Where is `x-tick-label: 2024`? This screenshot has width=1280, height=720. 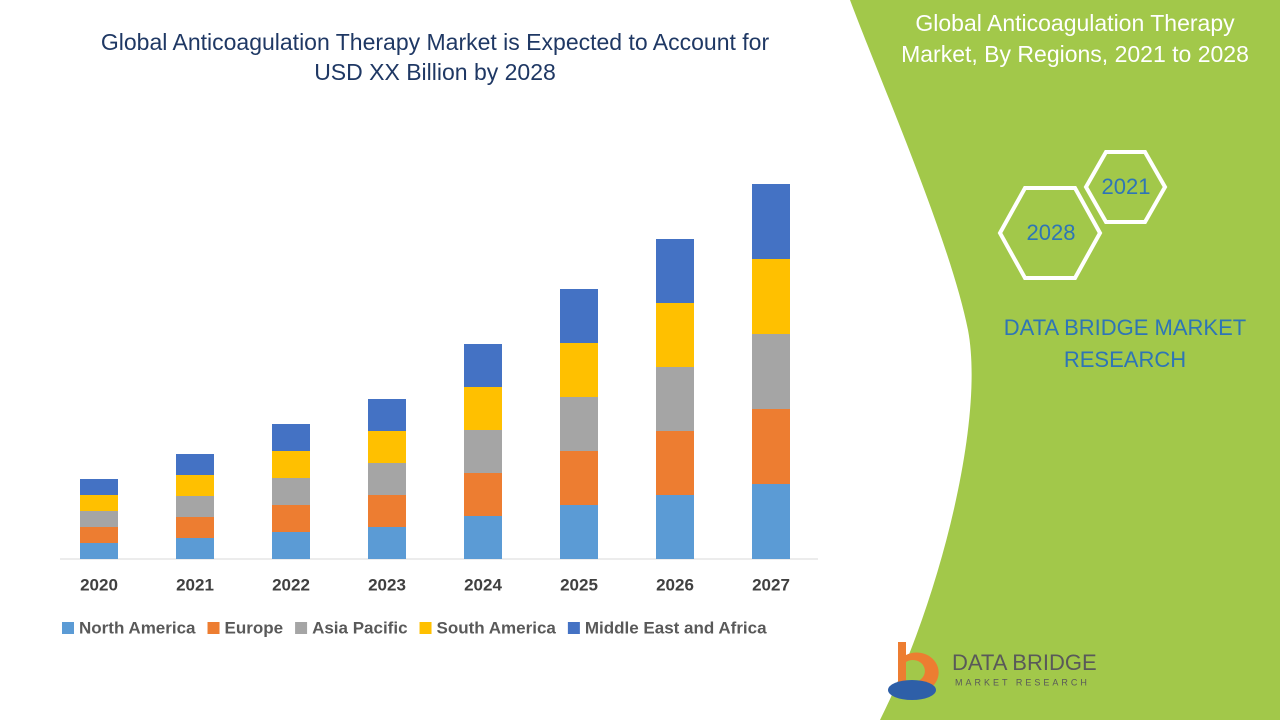 x-tick-label: 2024 is located at coordinates (483, 584).